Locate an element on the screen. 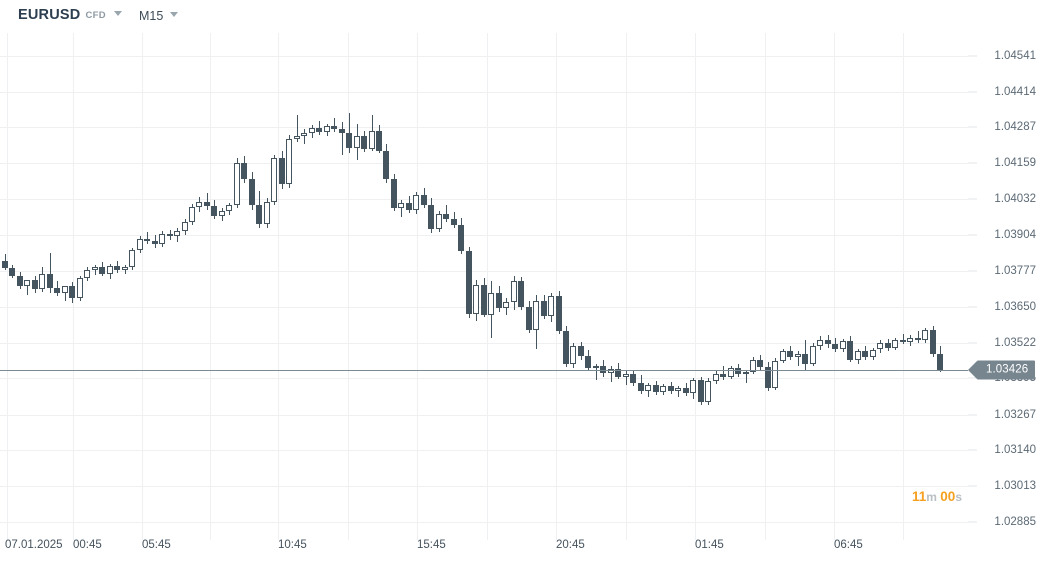 The width and height of the screenshot is (1041, 563). time-axis-label: 00:45 is located at coordinates (87, 545).